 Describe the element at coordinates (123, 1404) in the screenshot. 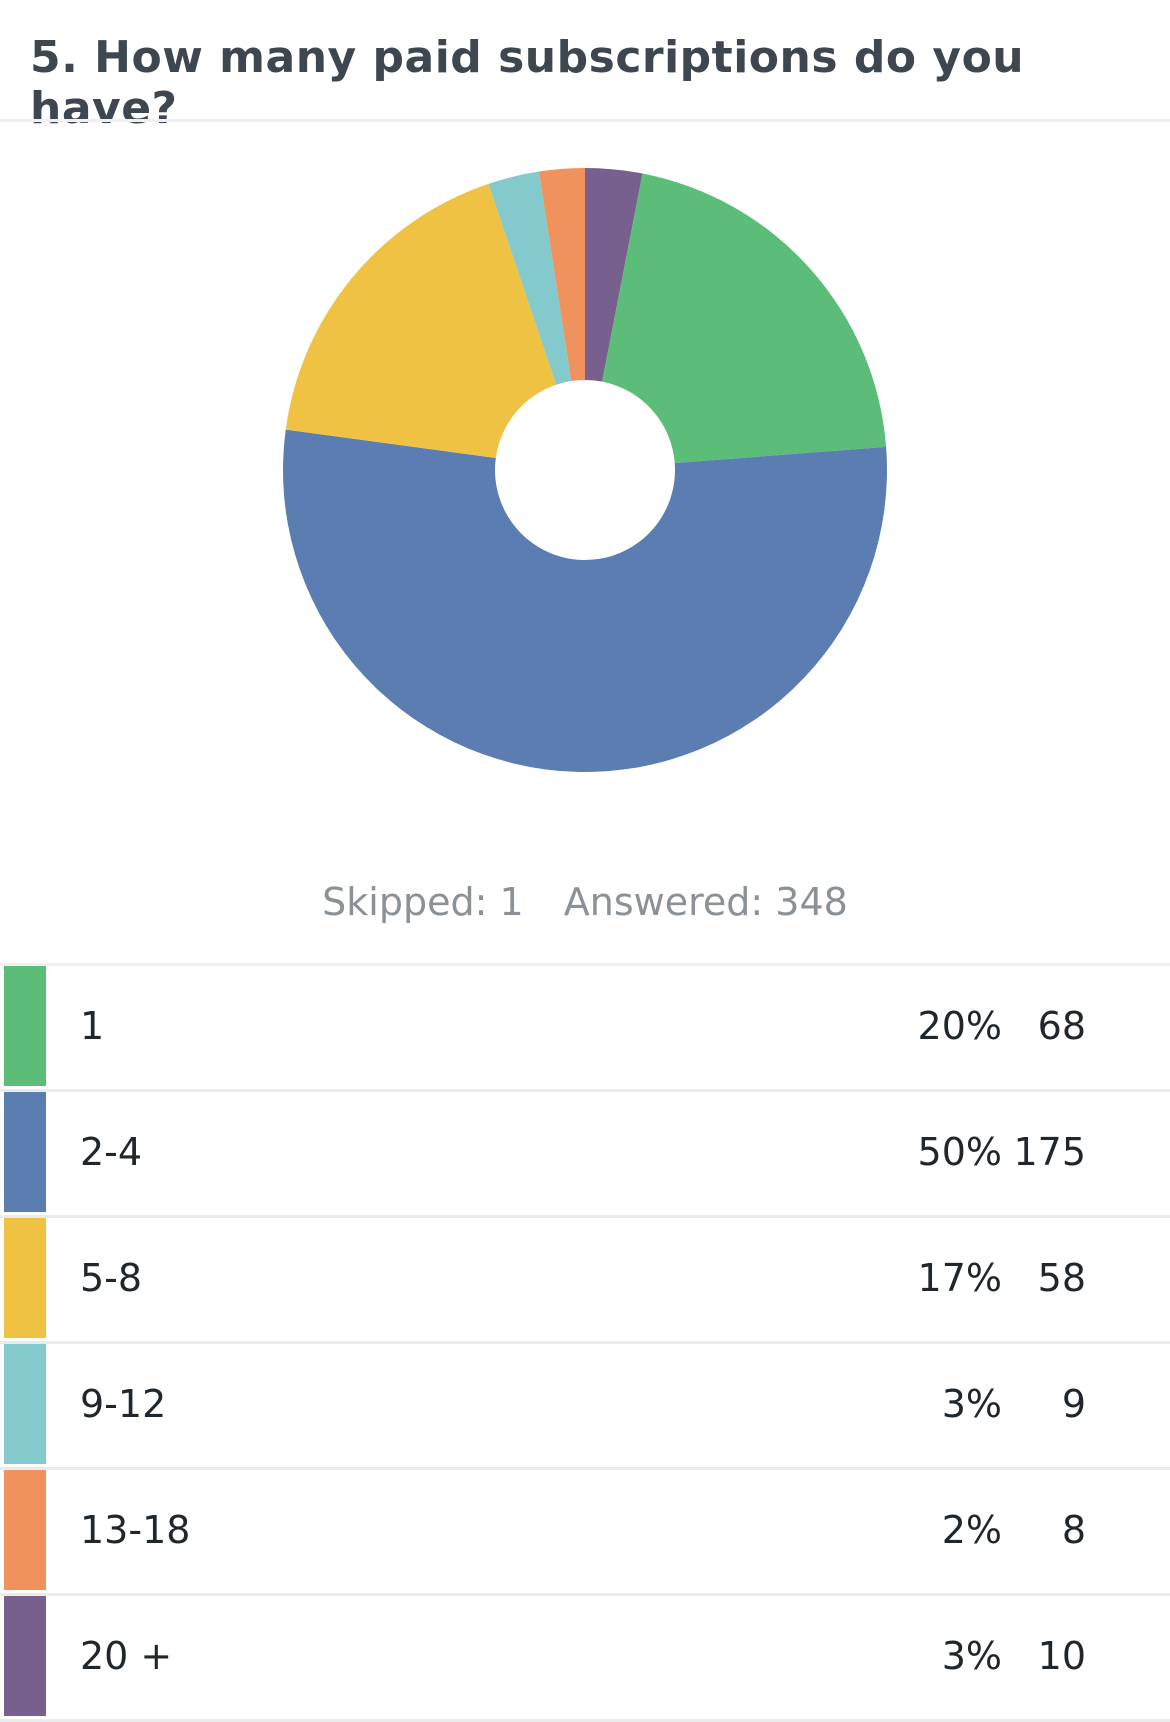

I see `legend-label: 9-12` at that location.